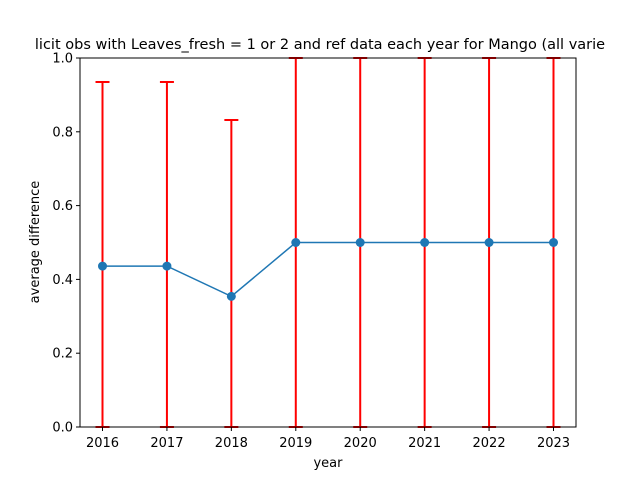  What do you see at coordinates (166, 443) in the screenshot?
I see `x-tick-label: 2017` at bounding box center [166, 443].